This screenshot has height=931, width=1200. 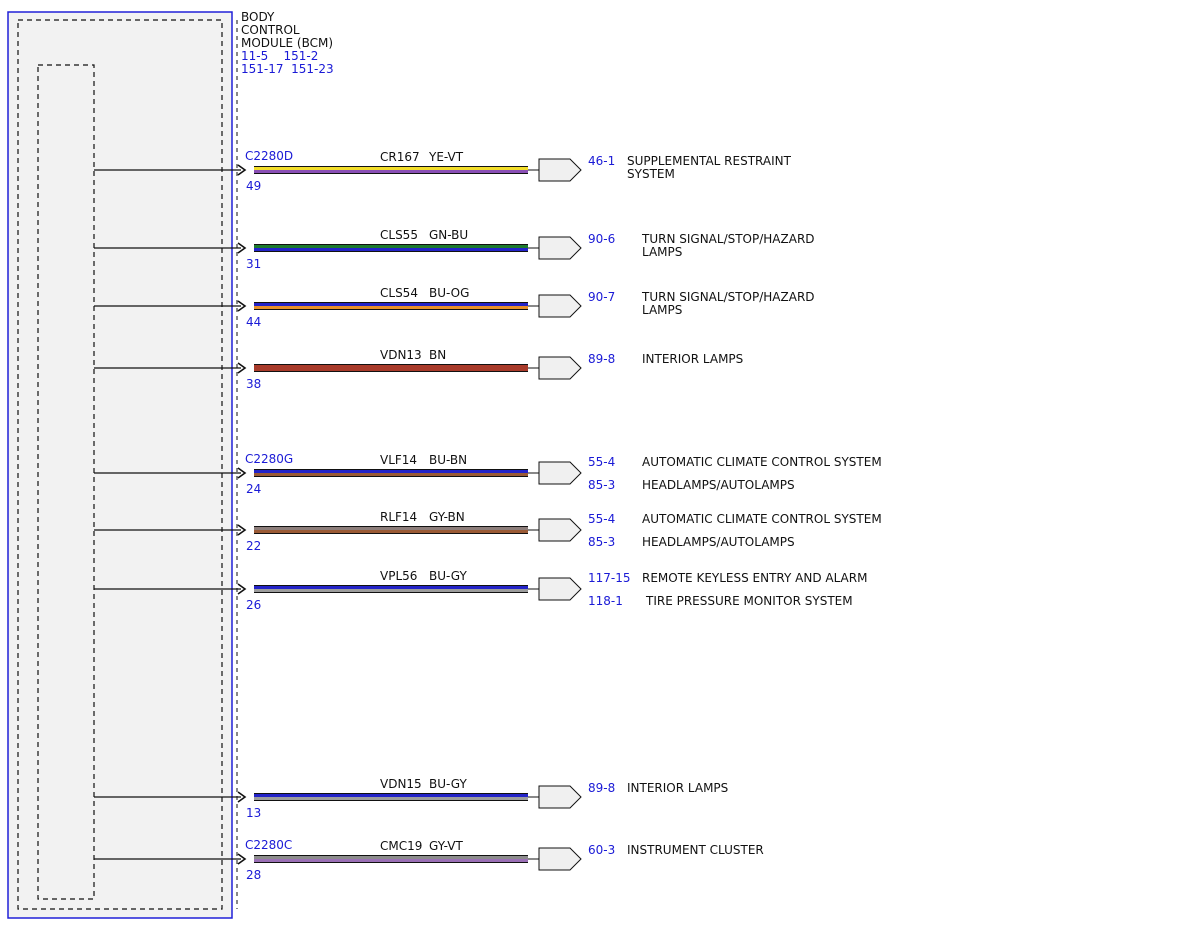 What do you see at coordinates (287, 43) in the screenshot?
I see `module-title-line-3: MODULE (BCM)` at bounding box center [287, 43].